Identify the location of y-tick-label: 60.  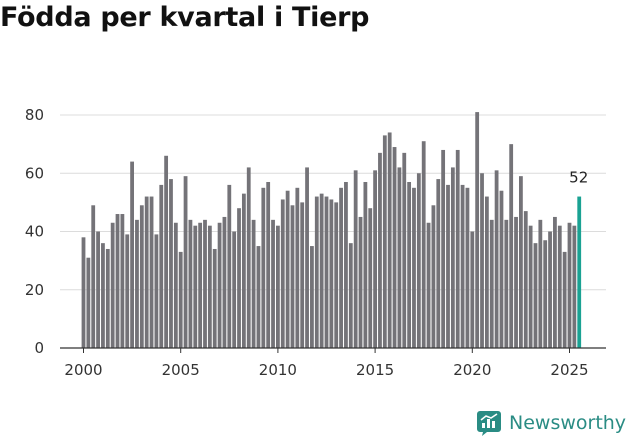
(34, 173).